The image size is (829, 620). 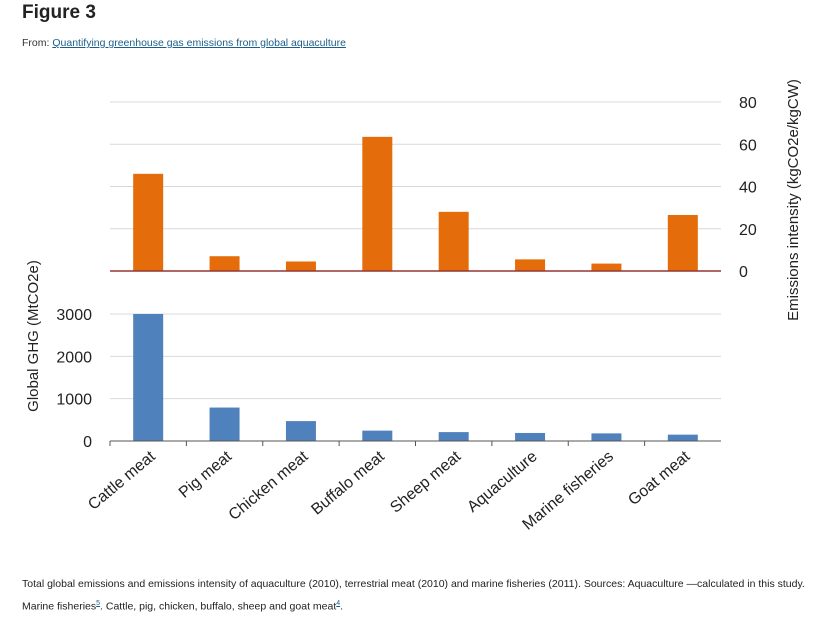 What do you see at coordinates (98, 603) in the screenshot?
I see `caption-ref-marine: 5` at bounding box center [98, 603].